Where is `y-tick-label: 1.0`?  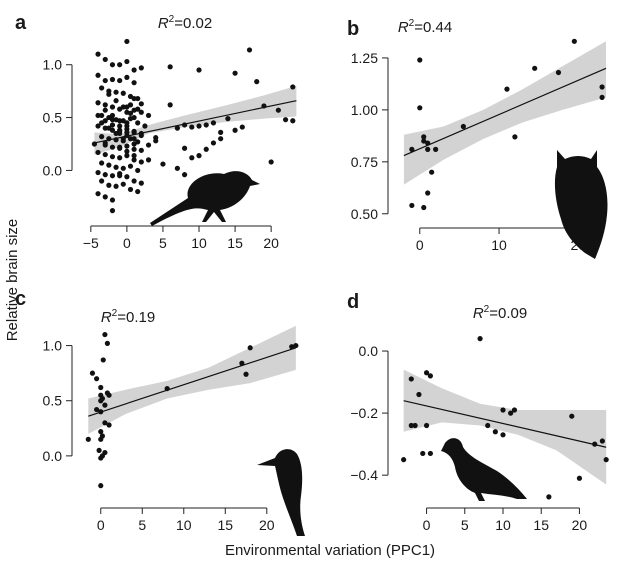
y-tick-label: 1.0 is located at coordinates (53, 65).